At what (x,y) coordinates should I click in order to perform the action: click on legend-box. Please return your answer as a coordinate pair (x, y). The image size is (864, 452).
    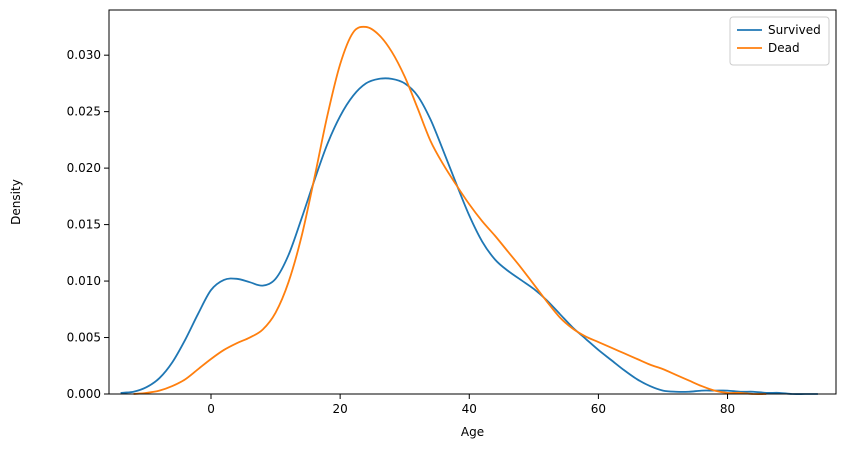
    Looking at the image, I should click on (779, 41).